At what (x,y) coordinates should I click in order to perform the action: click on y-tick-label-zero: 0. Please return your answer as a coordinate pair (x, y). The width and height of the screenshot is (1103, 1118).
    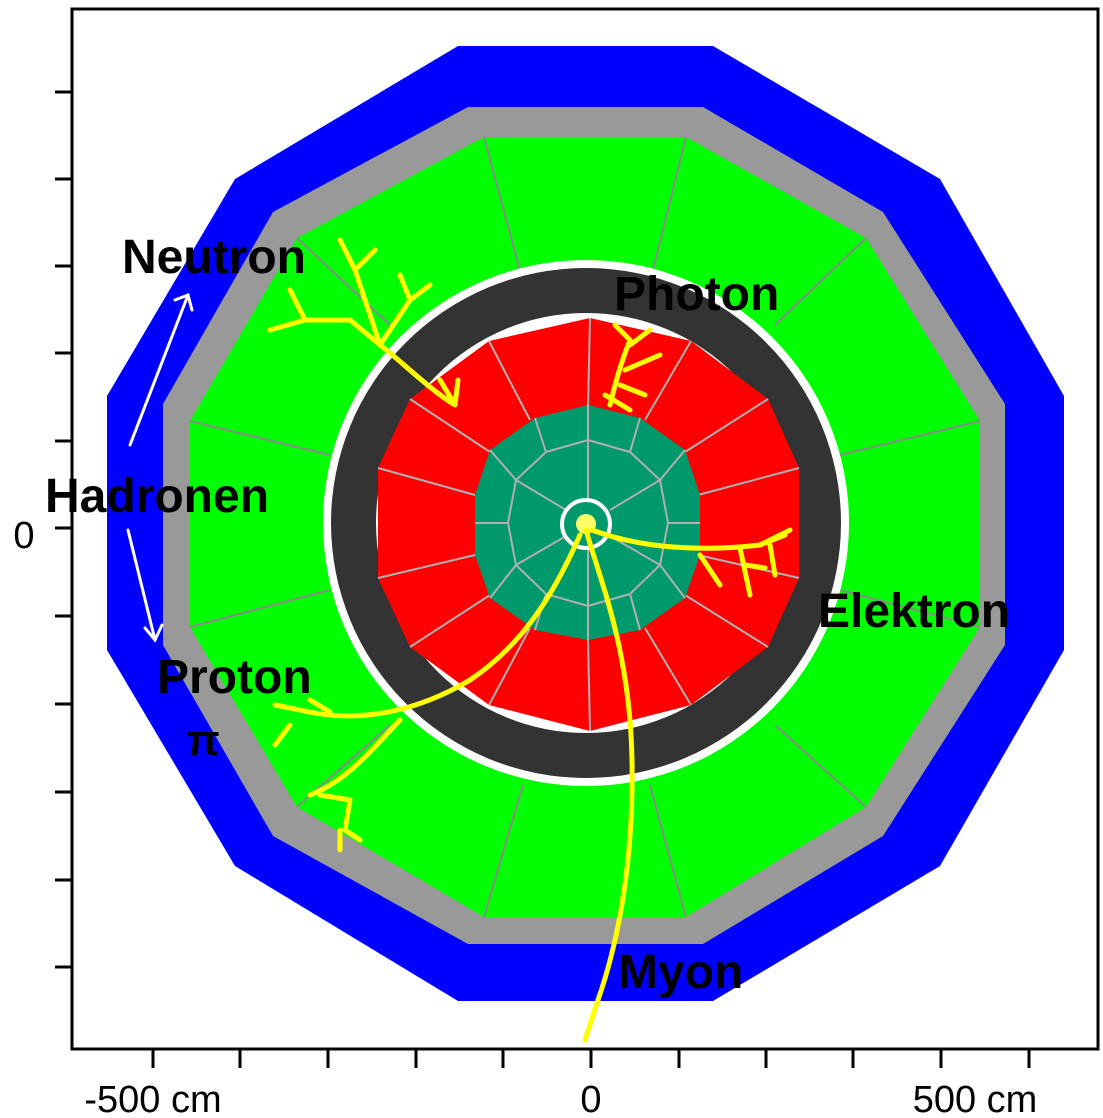
    Looking at the image, I should click on (23, 536).